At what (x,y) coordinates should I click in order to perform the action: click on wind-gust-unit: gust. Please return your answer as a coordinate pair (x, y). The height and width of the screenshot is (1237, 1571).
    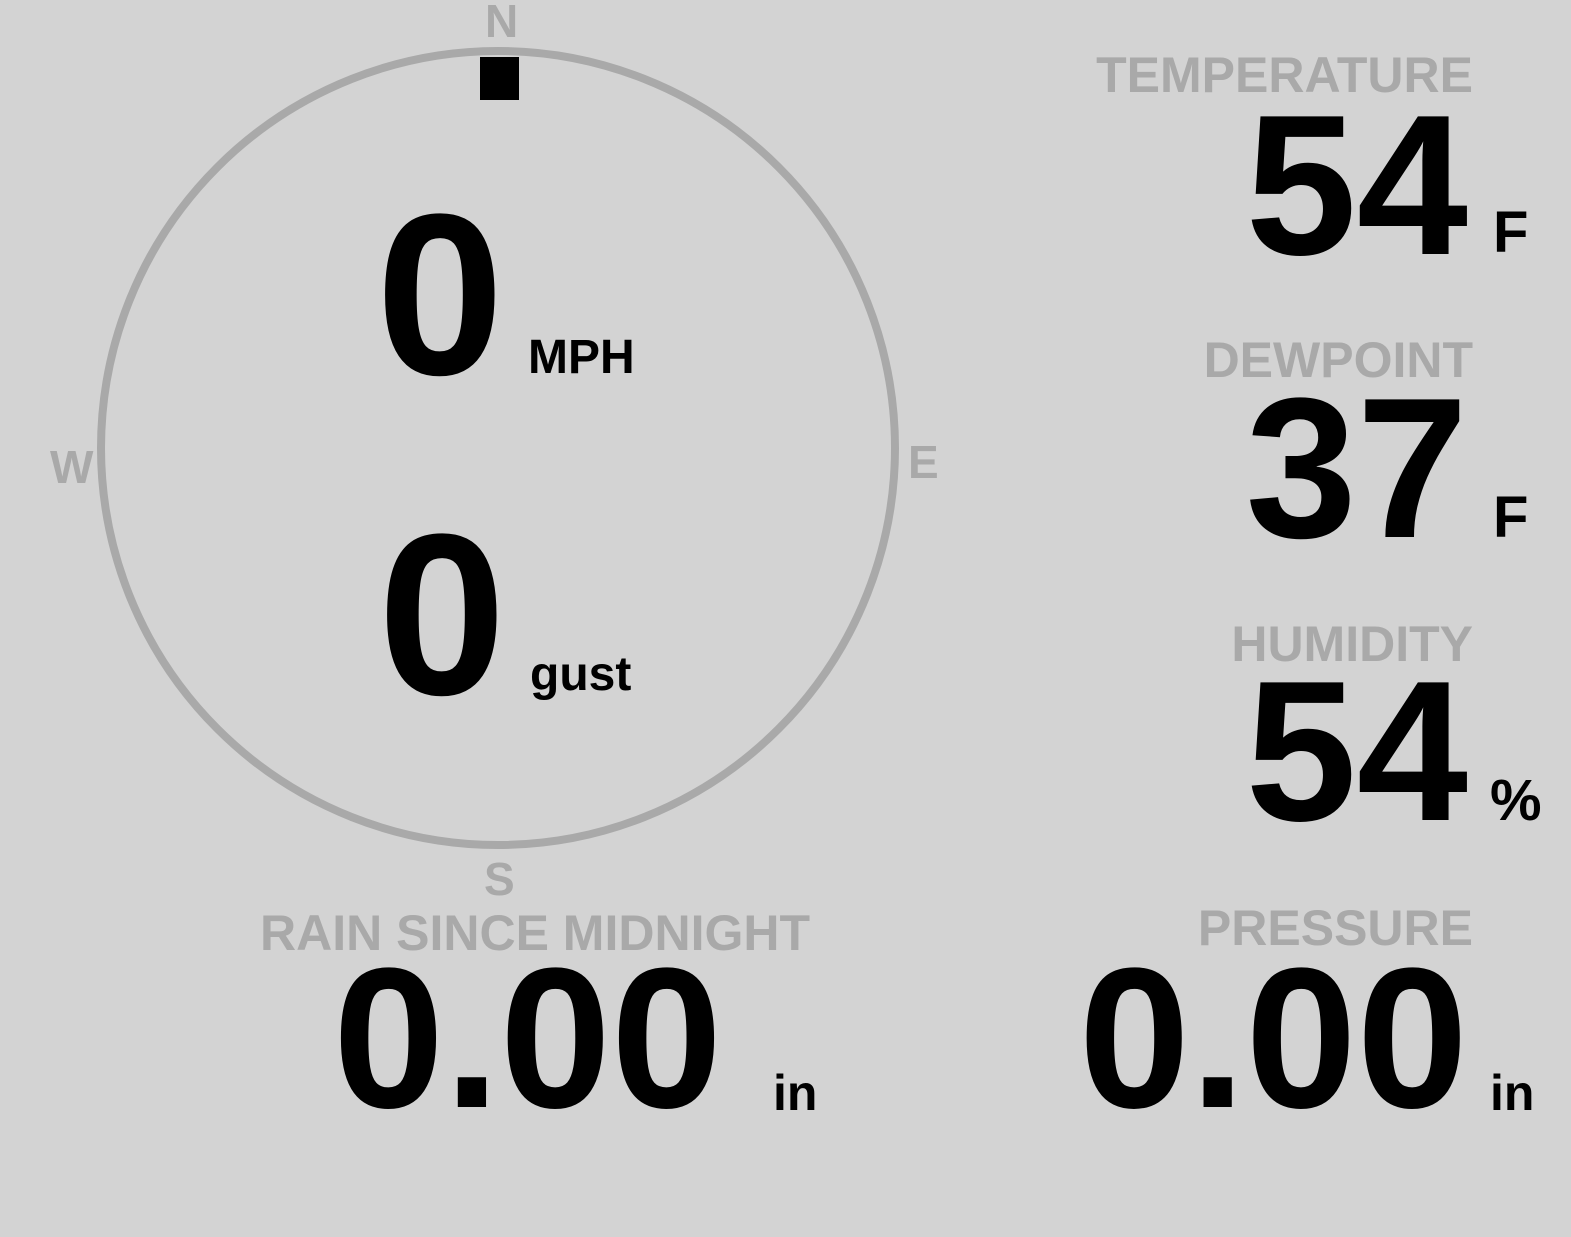
    Looking at the image, I should click on (581, 674).